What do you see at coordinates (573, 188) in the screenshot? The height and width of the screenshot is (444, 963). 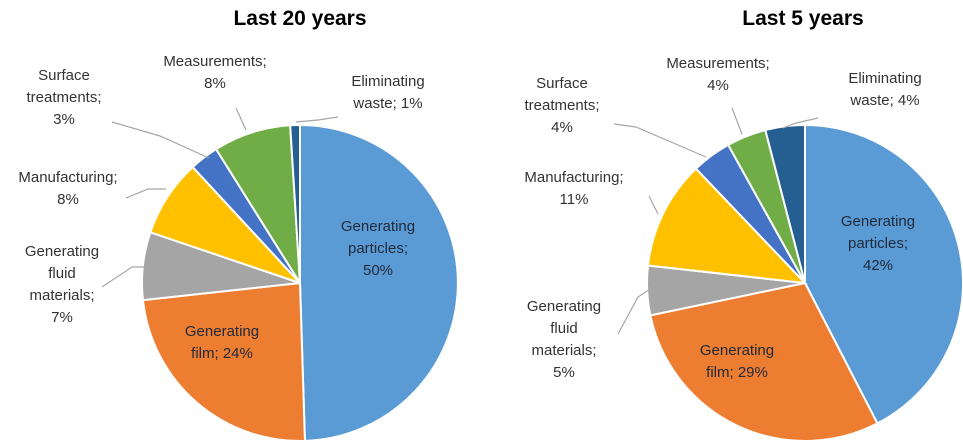 I see `data-label-manufacturing: Manufacturing; 11%` at bounding box center [573, 188].